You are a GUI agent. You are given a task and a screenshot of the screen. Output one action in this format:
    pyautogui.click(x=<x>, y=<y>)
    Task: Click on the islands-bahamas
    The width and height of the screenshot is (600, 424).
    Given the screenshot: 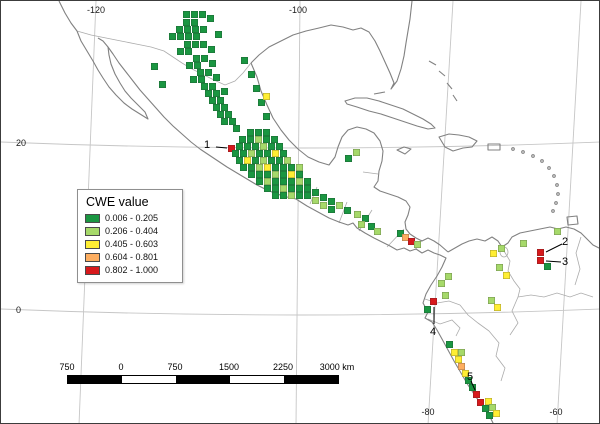 What is the action you would take?
    pyautogui.click(x=443, y=81)
    